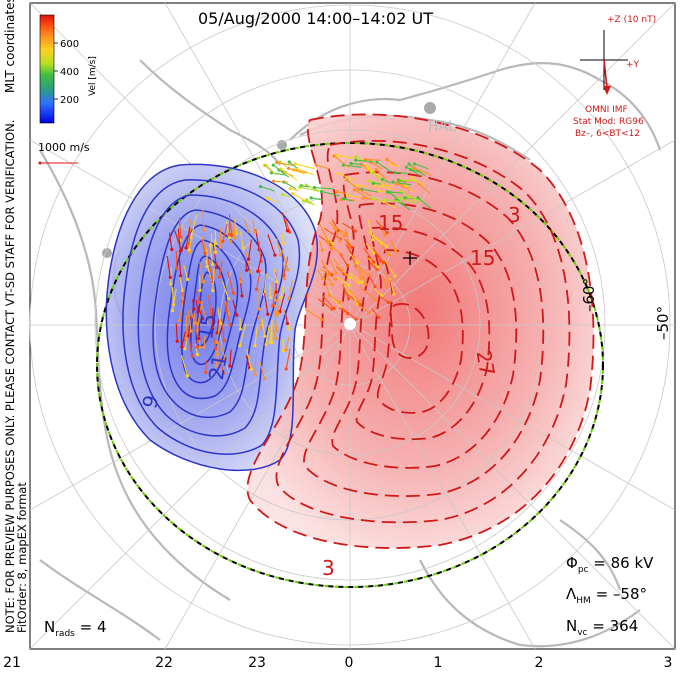  Describe the element at coordinates (315, 18) in the screenshot. I see `map-title: 05/Aug/2000 14:00–14:02 UT` at that location.